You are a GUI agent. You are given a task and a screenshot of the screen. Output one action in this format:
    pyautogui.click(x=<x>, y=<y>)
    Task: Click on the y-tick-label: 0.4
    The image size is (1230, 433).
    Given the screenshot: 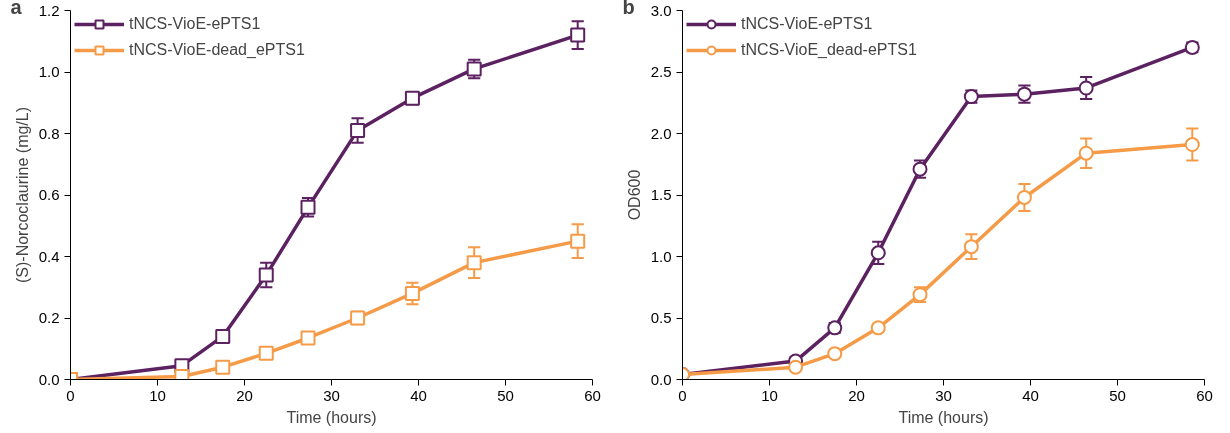 What is the action you would take?
    pyautogui.click(x=49, y=256)
    